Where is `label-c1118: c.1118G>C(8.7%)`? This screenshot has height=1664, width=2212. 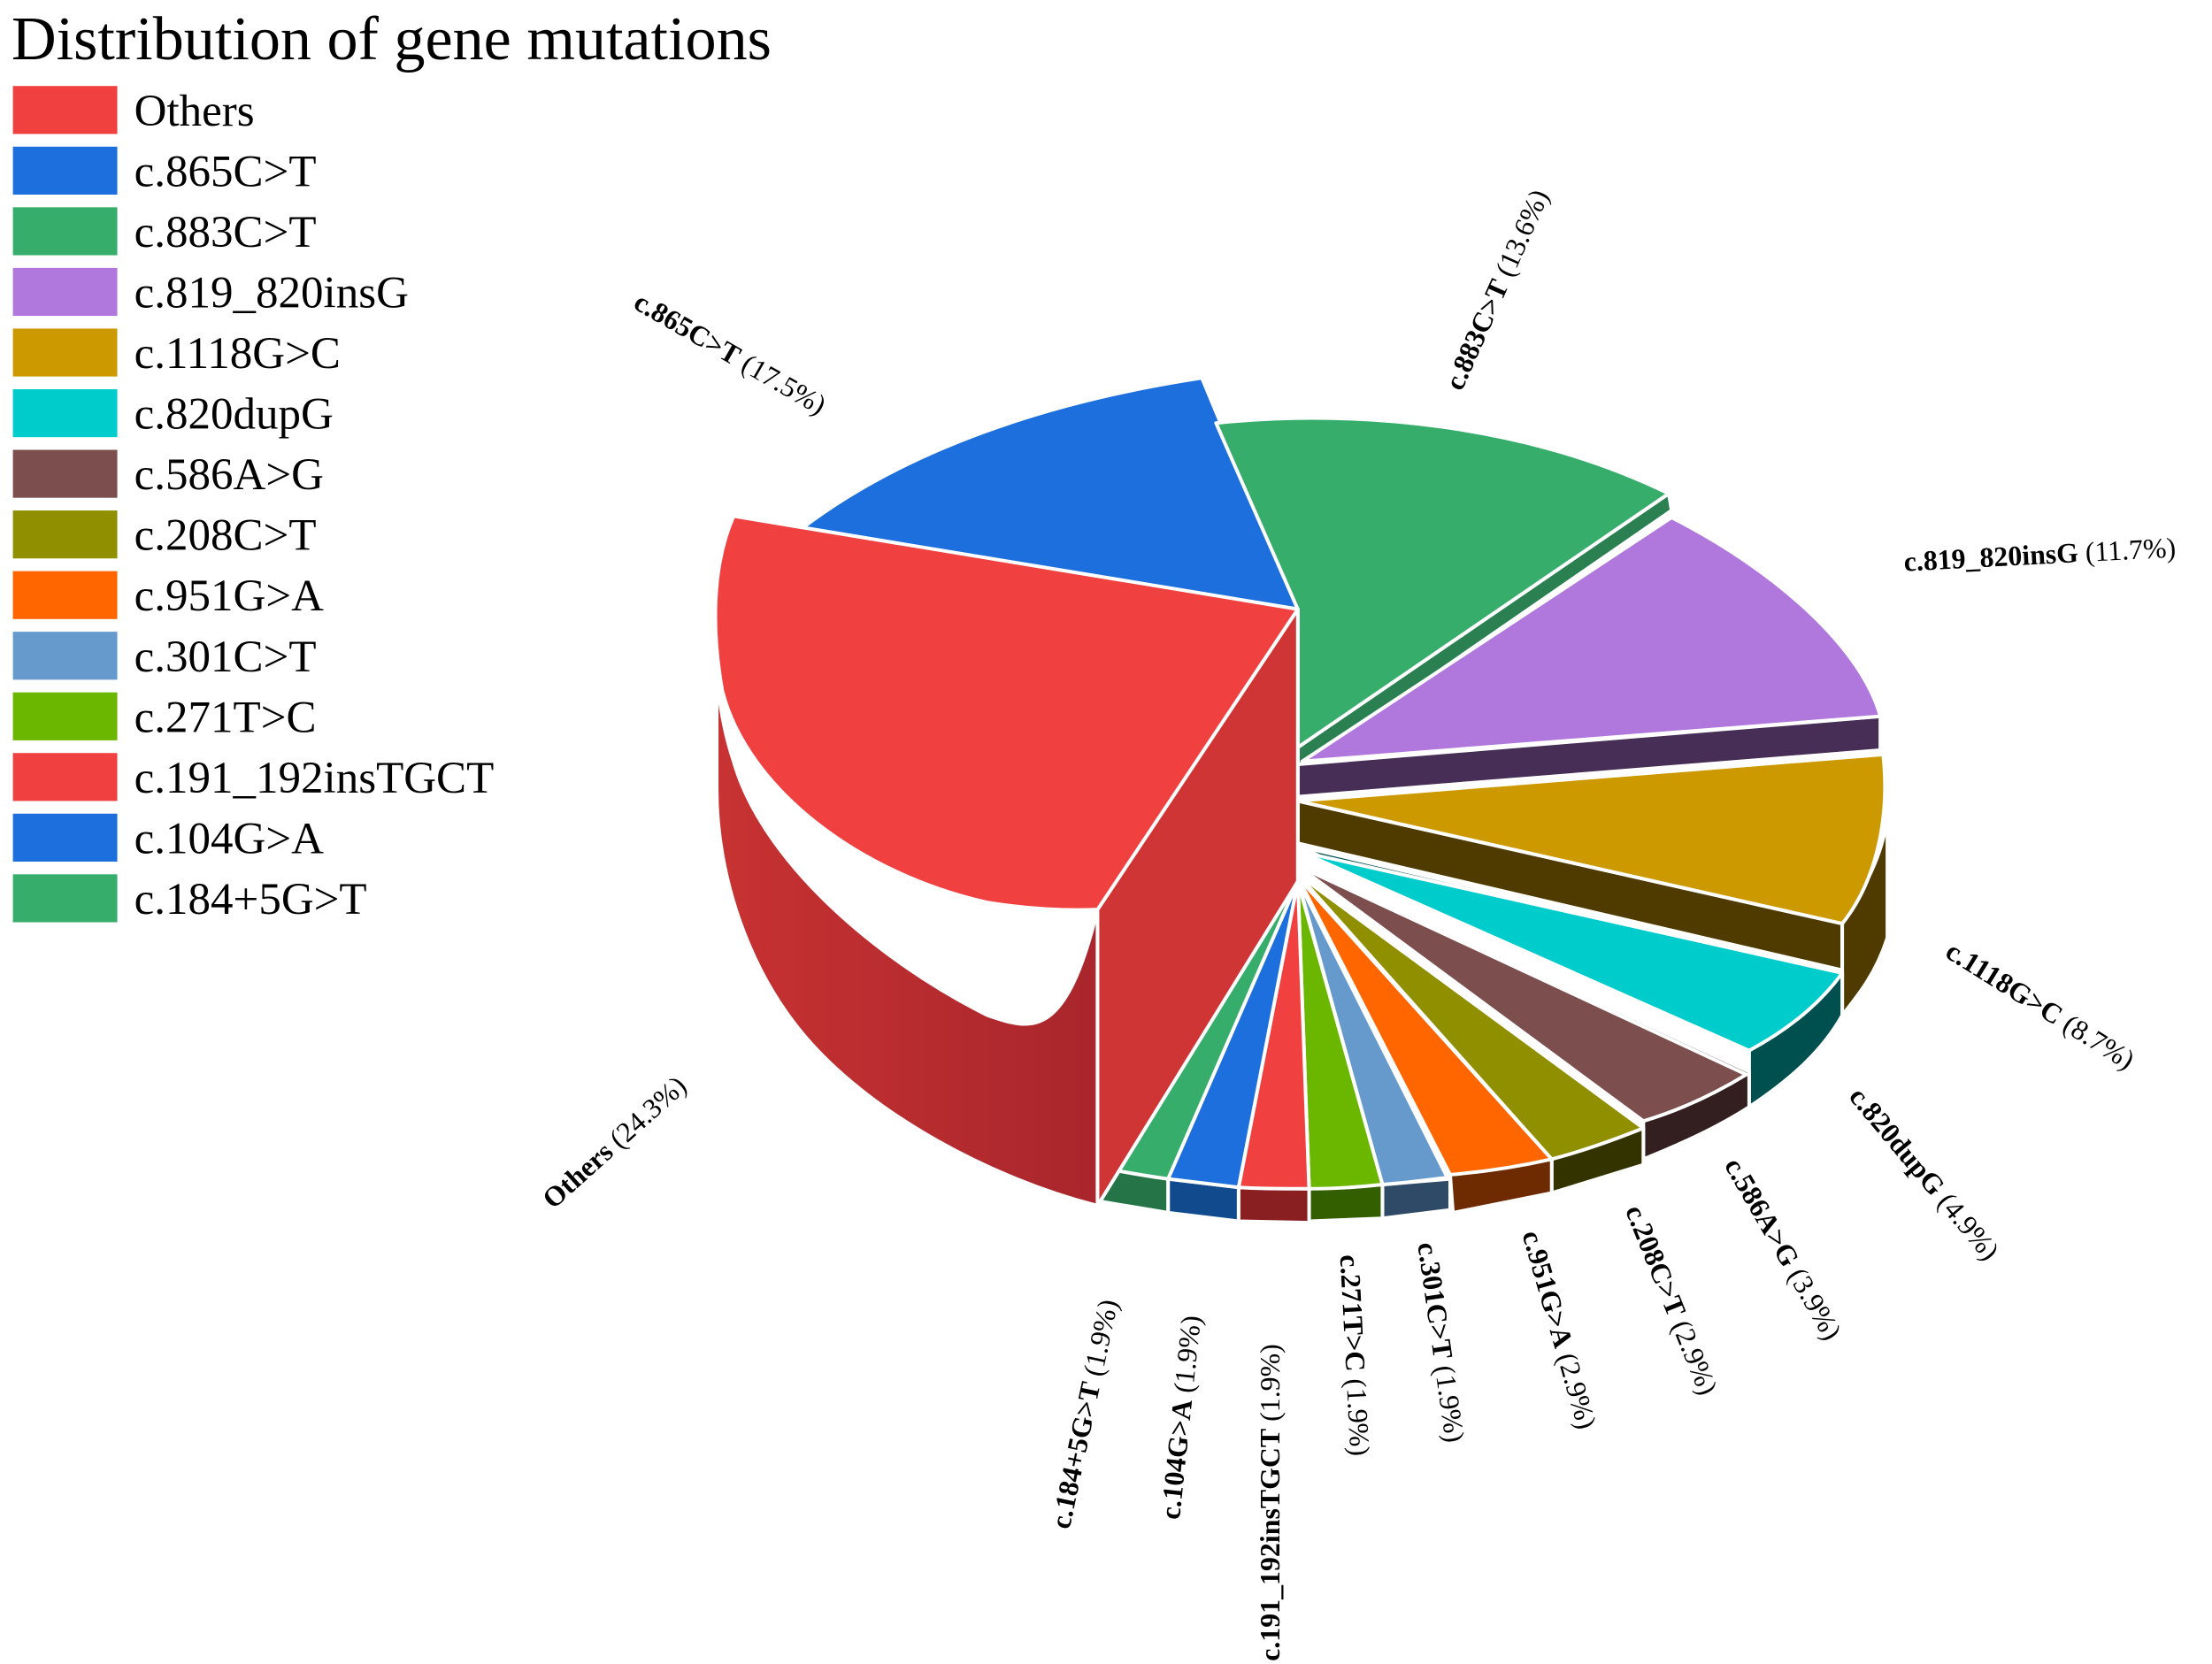
label-c1118: c.1118G>C(8.7%) is located at coordinates (2040, 1005).